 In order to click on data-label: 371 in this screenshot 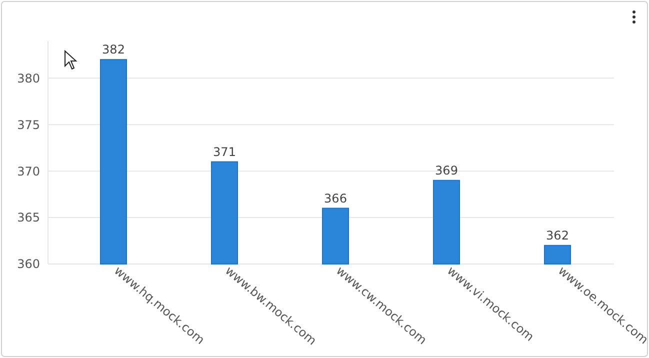, I will do `click(224, 151)`.